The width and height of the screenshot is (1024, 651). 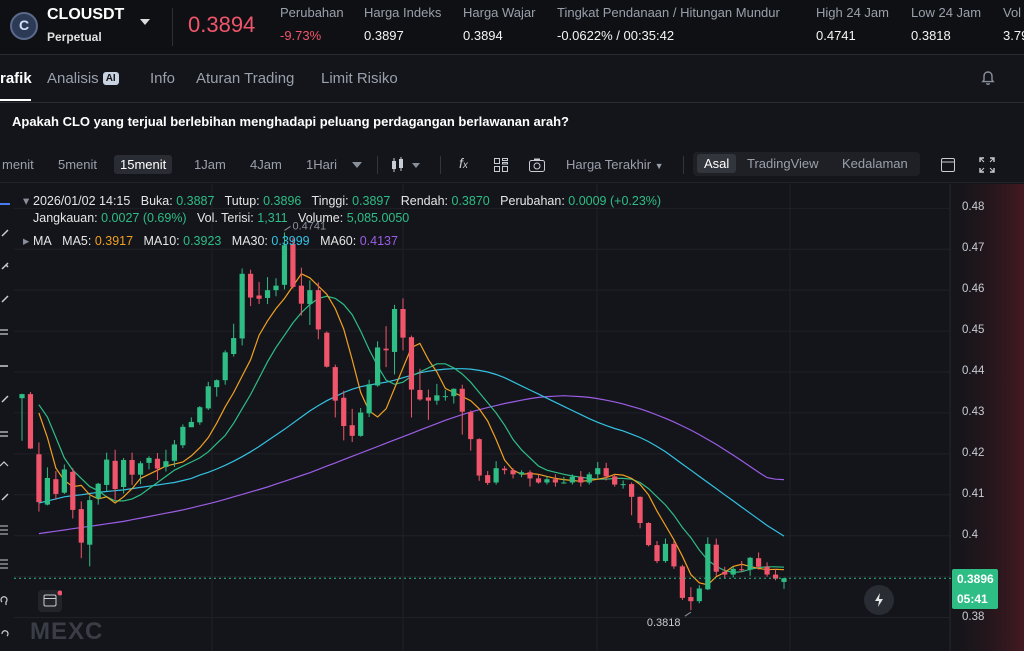 I want to click on indicators-fx-icon: fx, so click(x=463, y=163).